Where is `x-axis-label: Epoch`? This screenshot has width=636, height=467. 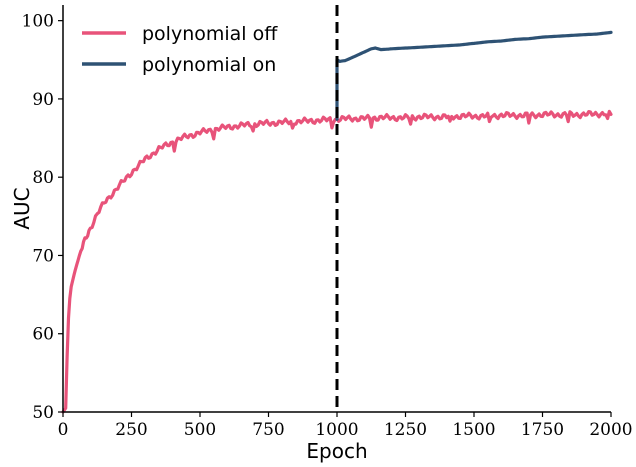
x-axis-label: Epoch is located at coordinates (336, 451).